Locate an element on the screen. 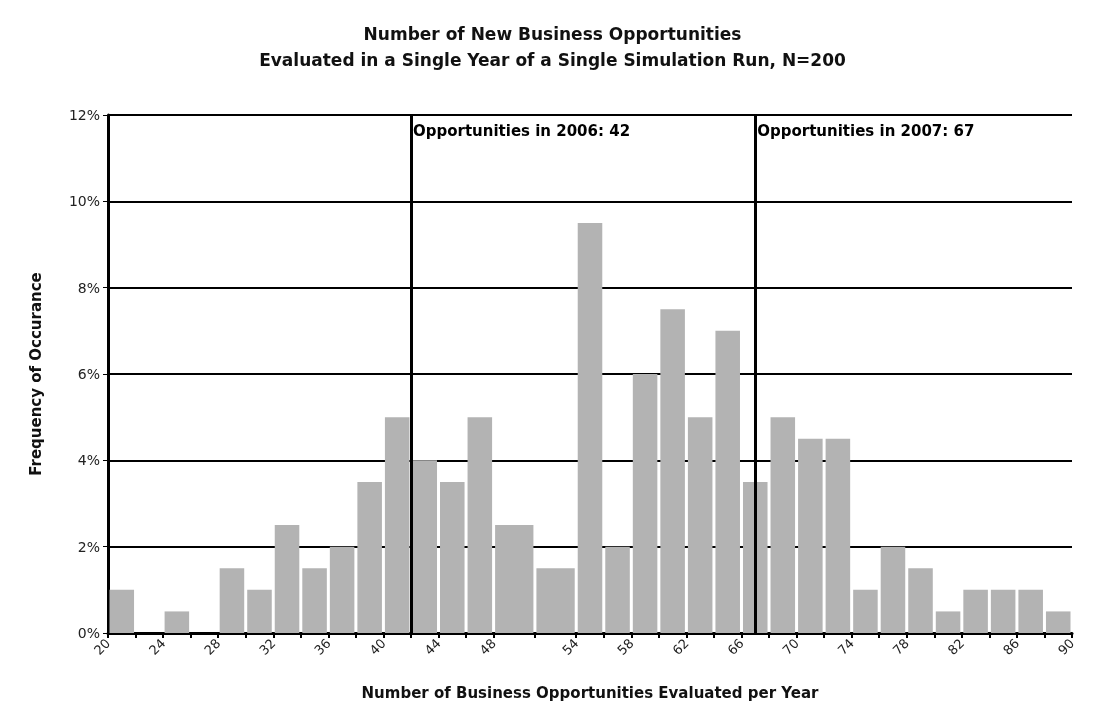 The width and height of the screenshot is (1105, 721). y-tick-label: 6% is located at coordinates (88, 374).